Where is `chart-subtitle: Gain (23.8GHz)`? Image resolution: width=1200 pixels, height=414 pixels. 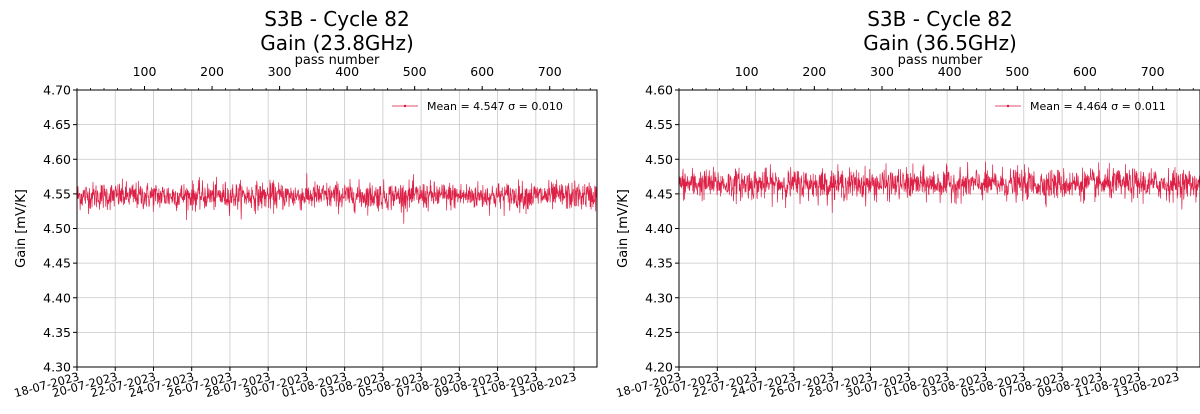 chart-subtitle: Gain (23.8GHz) is located at coordinates (337, 43).